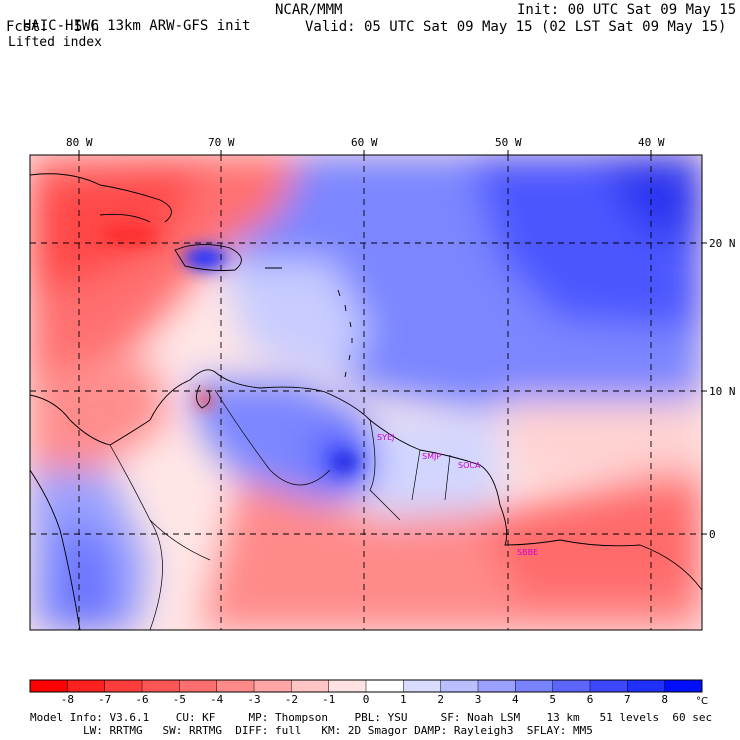 The width and height of the screenshot is (740, 740). Describe the element at coordinates (651, 142) in the screenshot. I see `lon-label: 40 W` at that location.